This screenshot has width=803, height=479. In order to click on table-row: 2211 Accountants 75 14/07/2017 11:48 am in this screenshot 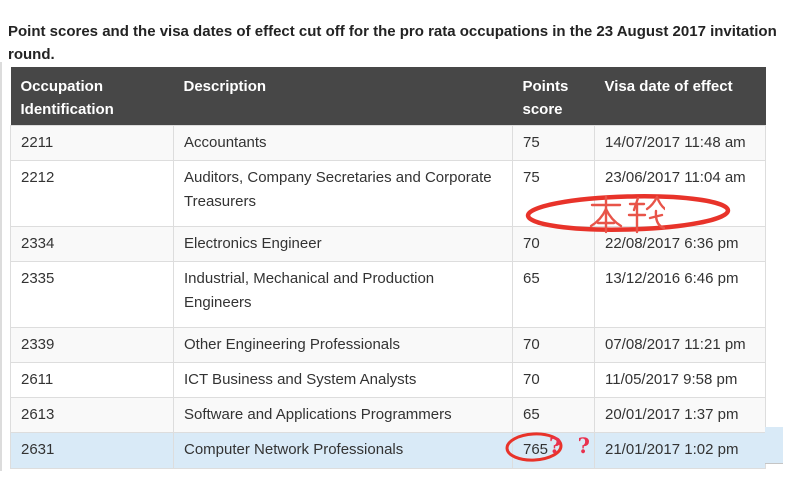, I will do `click(388, 143)`.